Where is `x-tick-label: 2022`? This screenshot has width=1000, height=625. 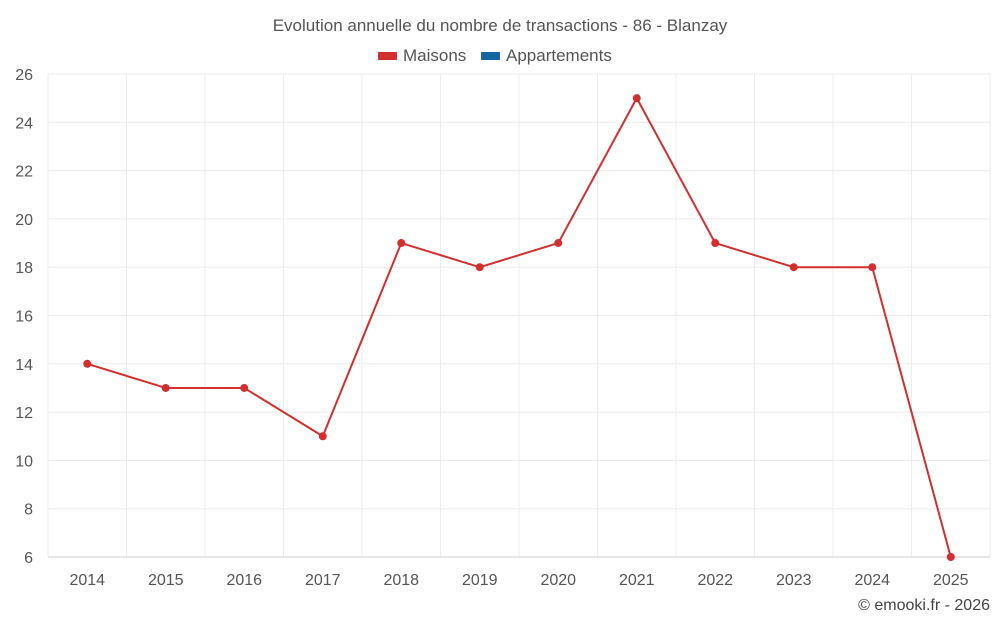
x-tick-label: 2022 is located at coordinates (715, 580).